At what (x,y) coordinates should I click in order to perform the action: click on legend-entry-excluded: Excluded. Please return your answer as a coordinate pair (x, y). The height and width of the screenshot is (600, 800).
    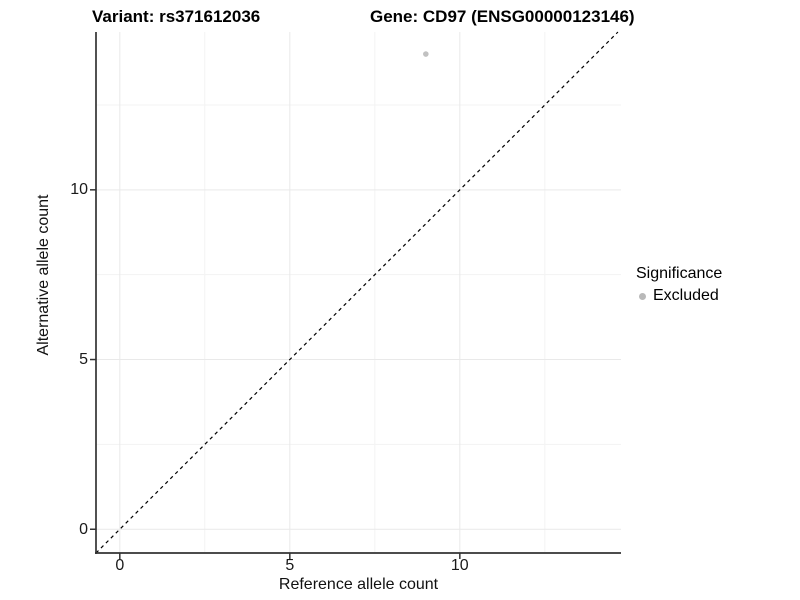
    Looking at the image, I should click on (680, 296).